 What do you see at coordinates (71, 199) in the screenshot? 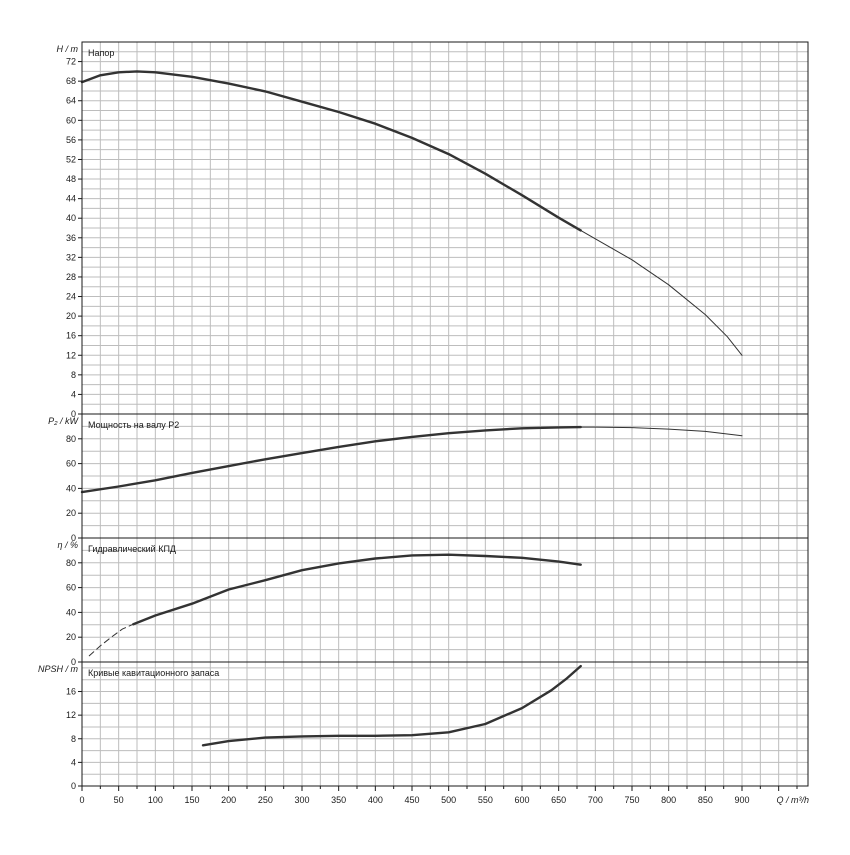
I see `y-tick-label: 44` at bounding box center [71, 199].